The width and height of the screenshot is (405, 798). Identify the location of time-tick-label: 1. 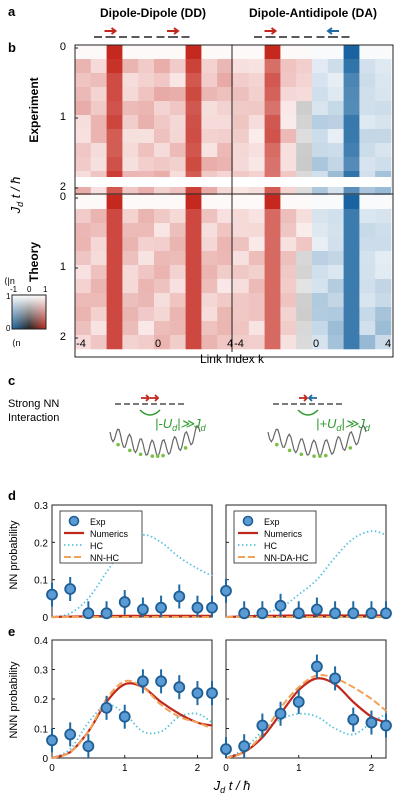
(63, 117).